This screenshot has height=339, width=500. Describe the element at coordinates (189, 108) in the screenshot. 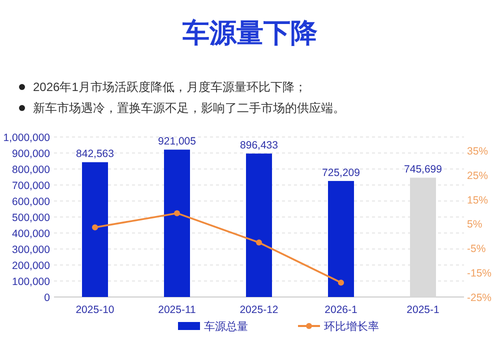

I see `text: 新车市场遇冷，置换车源不足，影响了二手市场的供应端。` at that location.